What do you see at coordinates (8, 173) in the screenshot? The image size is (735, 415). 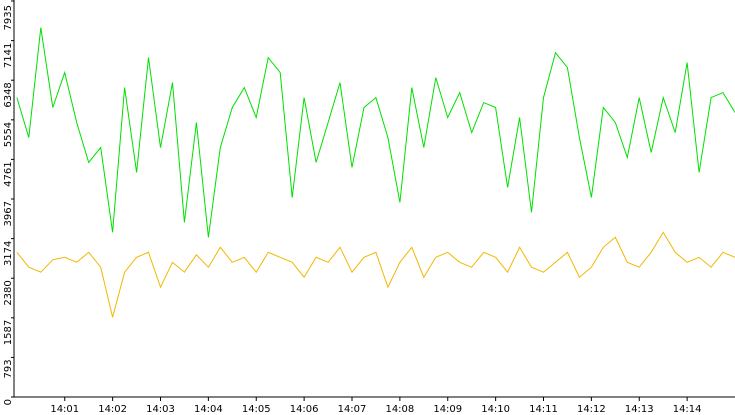 I see `y-tick-label: 4761` at bounding box center [8, 173].